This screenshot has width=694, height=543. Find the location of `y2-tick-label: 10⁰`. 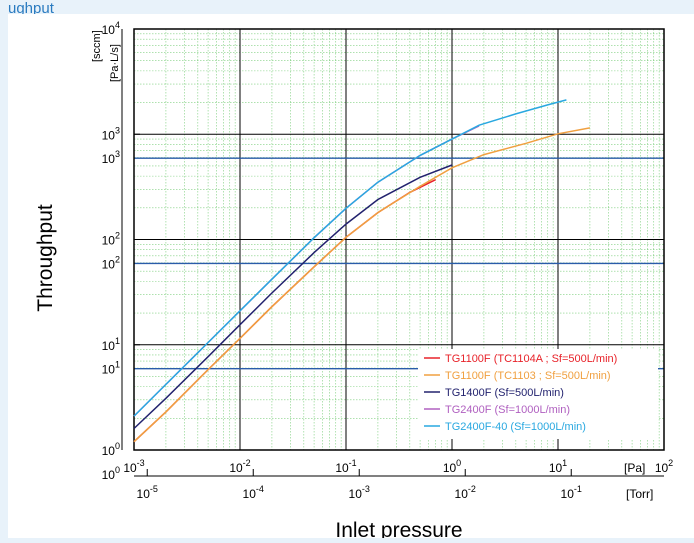

y2-tick-label: 10⁰ is located at coordinates (111, 473).